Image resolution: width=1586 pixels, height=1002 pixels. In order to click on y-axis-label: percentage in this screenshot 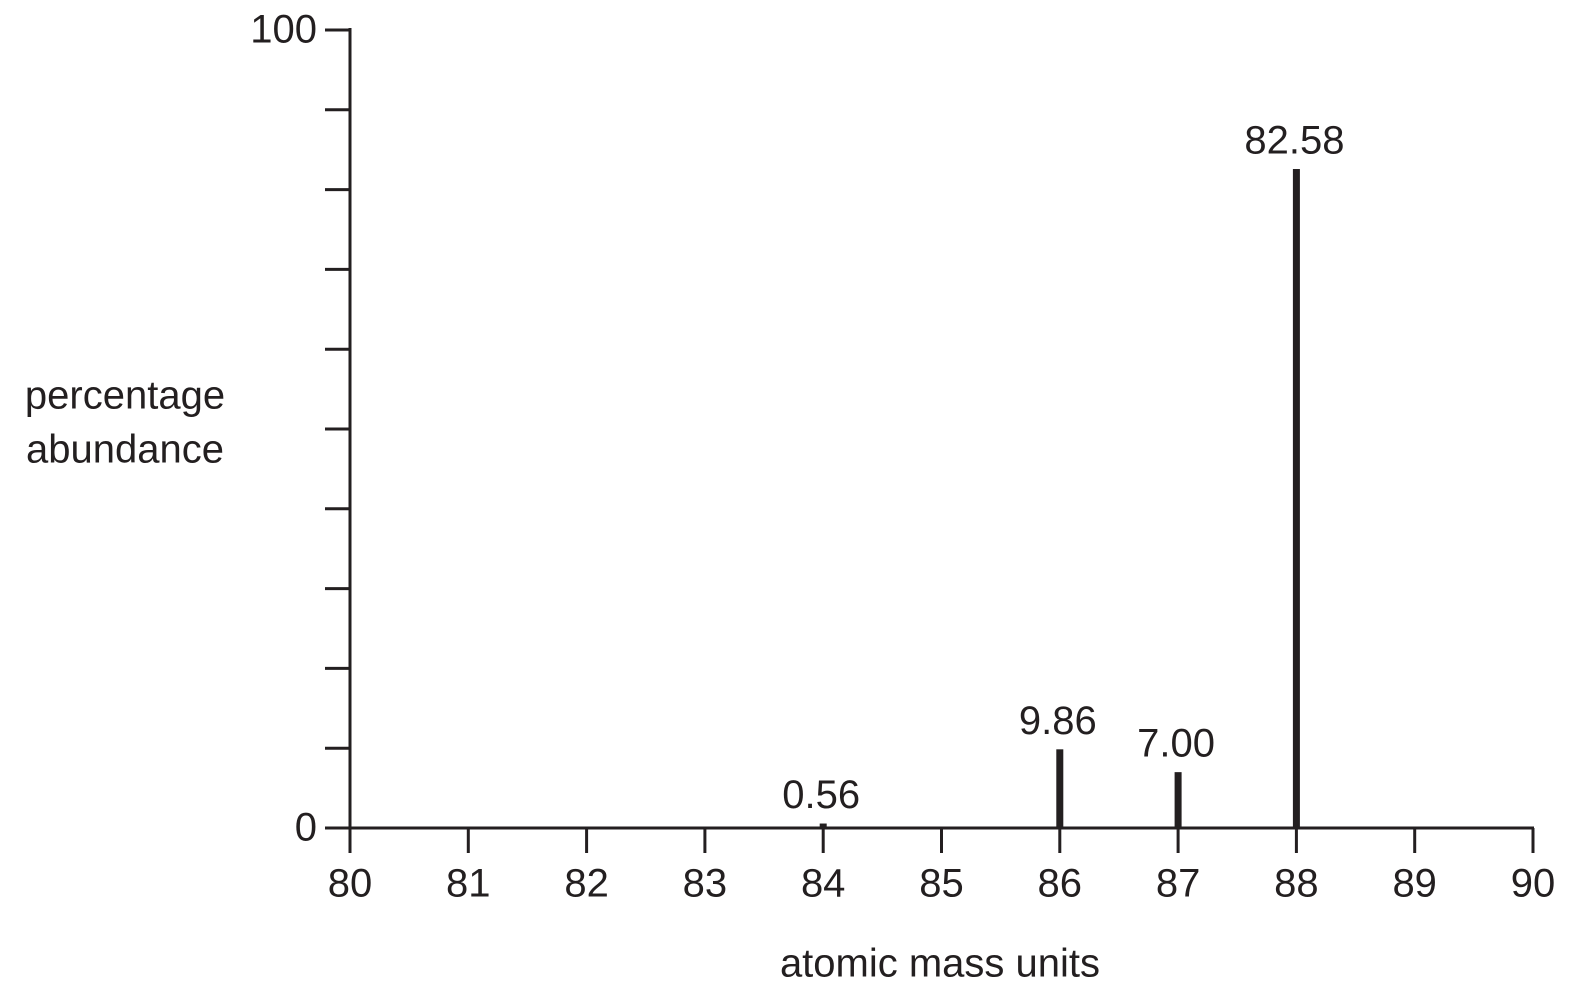, I will do `click(125, 396)`.